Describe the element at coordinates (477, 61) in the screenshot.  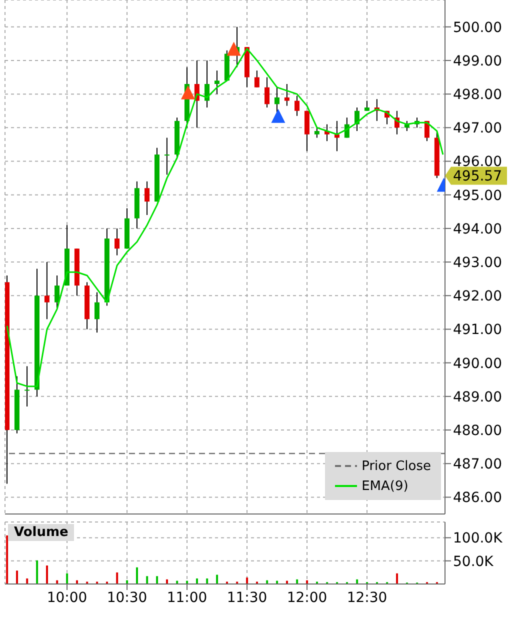
I see `y-tick-label: 499.00` at that location.